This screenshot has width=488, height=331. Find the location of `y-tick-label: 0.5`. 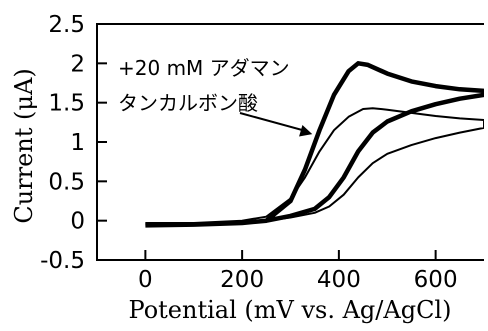

y-tick-label: 0.5 is located at coordinates (66, 182).